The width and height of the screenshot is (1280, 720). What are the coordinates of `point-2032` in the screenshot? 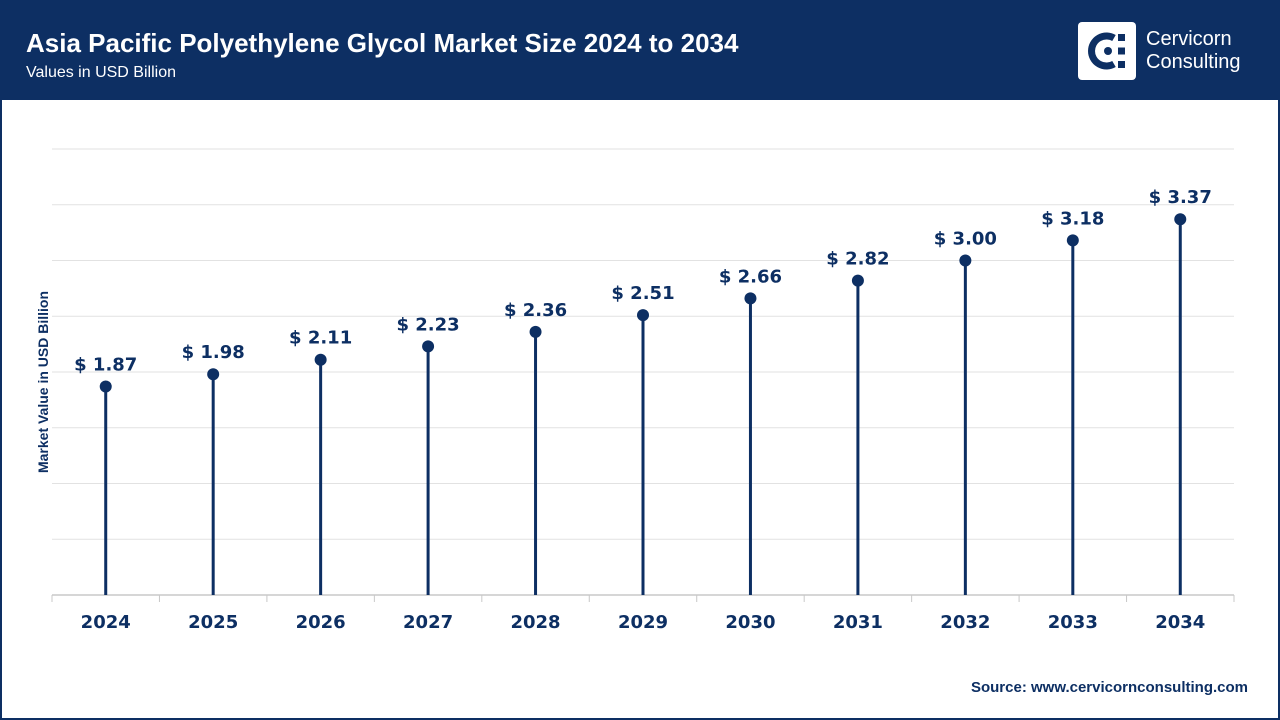 It's located at (965, 260).